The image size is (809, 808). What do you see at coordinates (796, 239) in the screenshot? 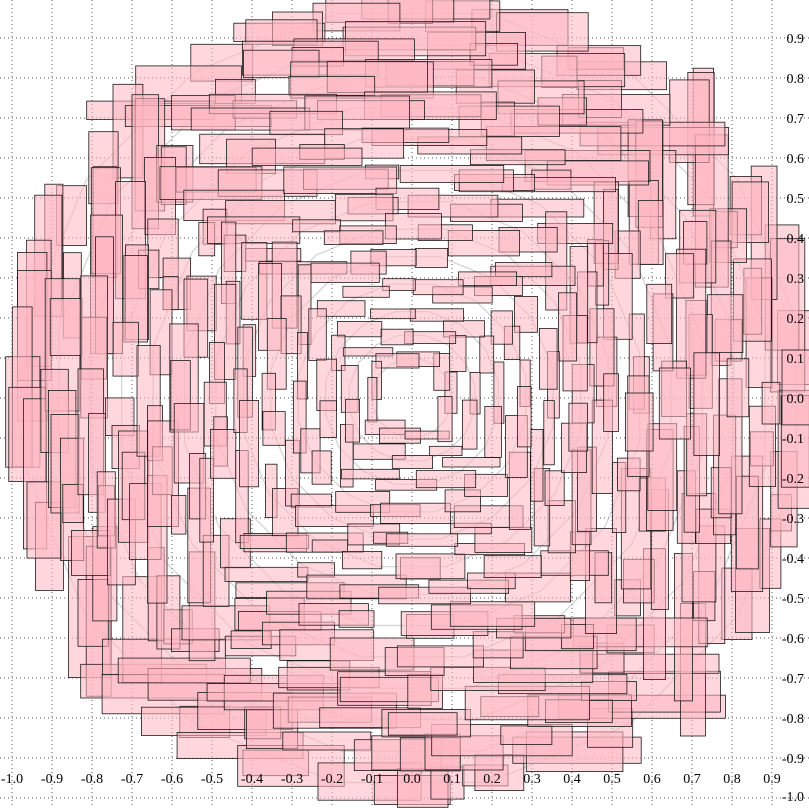
I see `y-tick-label: 0.4` at bounding box center [796, 239].